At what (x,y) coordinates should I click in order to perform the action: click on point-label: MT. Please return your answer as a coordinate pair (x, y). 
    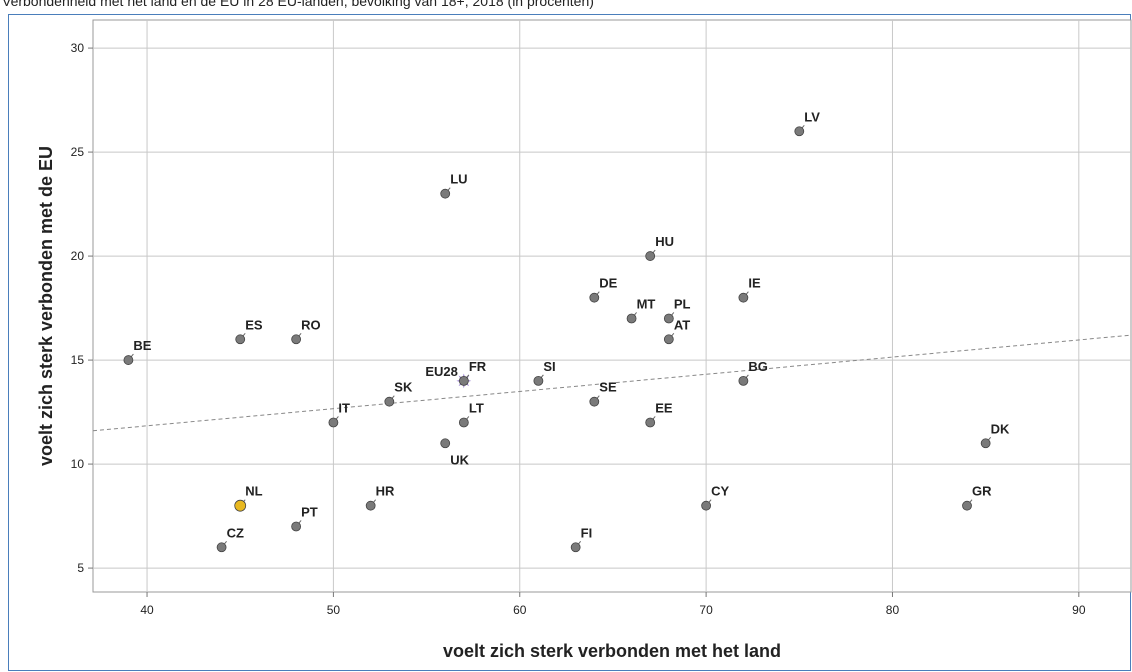
    Looking at the image, I should click on (646, 303).